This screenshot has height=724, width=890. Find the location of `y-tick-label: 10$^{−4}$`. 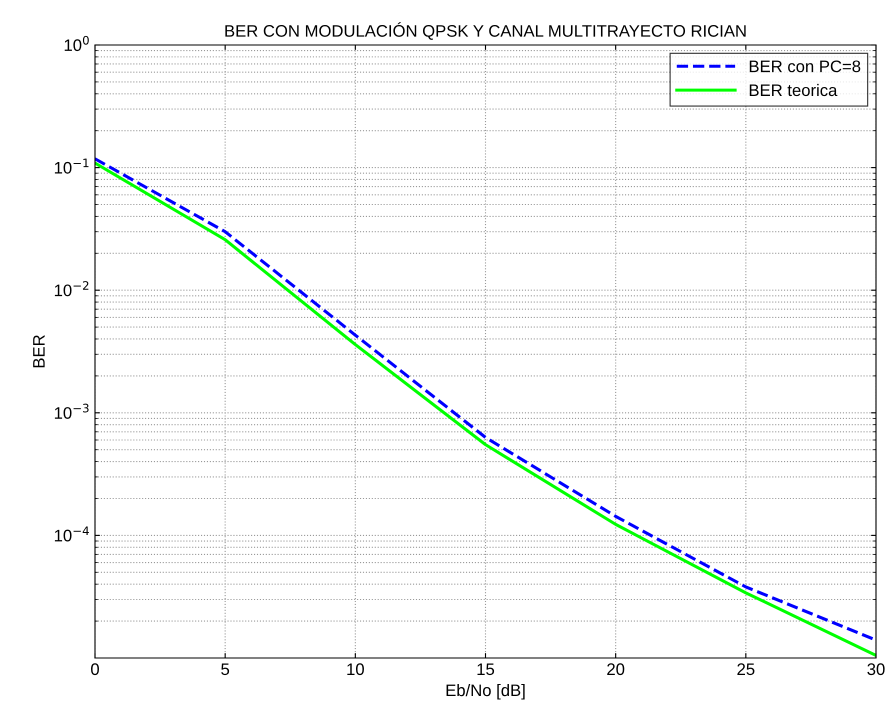

y-tick-label: 10$^{−4}$ is located at coordinates (71, 534).